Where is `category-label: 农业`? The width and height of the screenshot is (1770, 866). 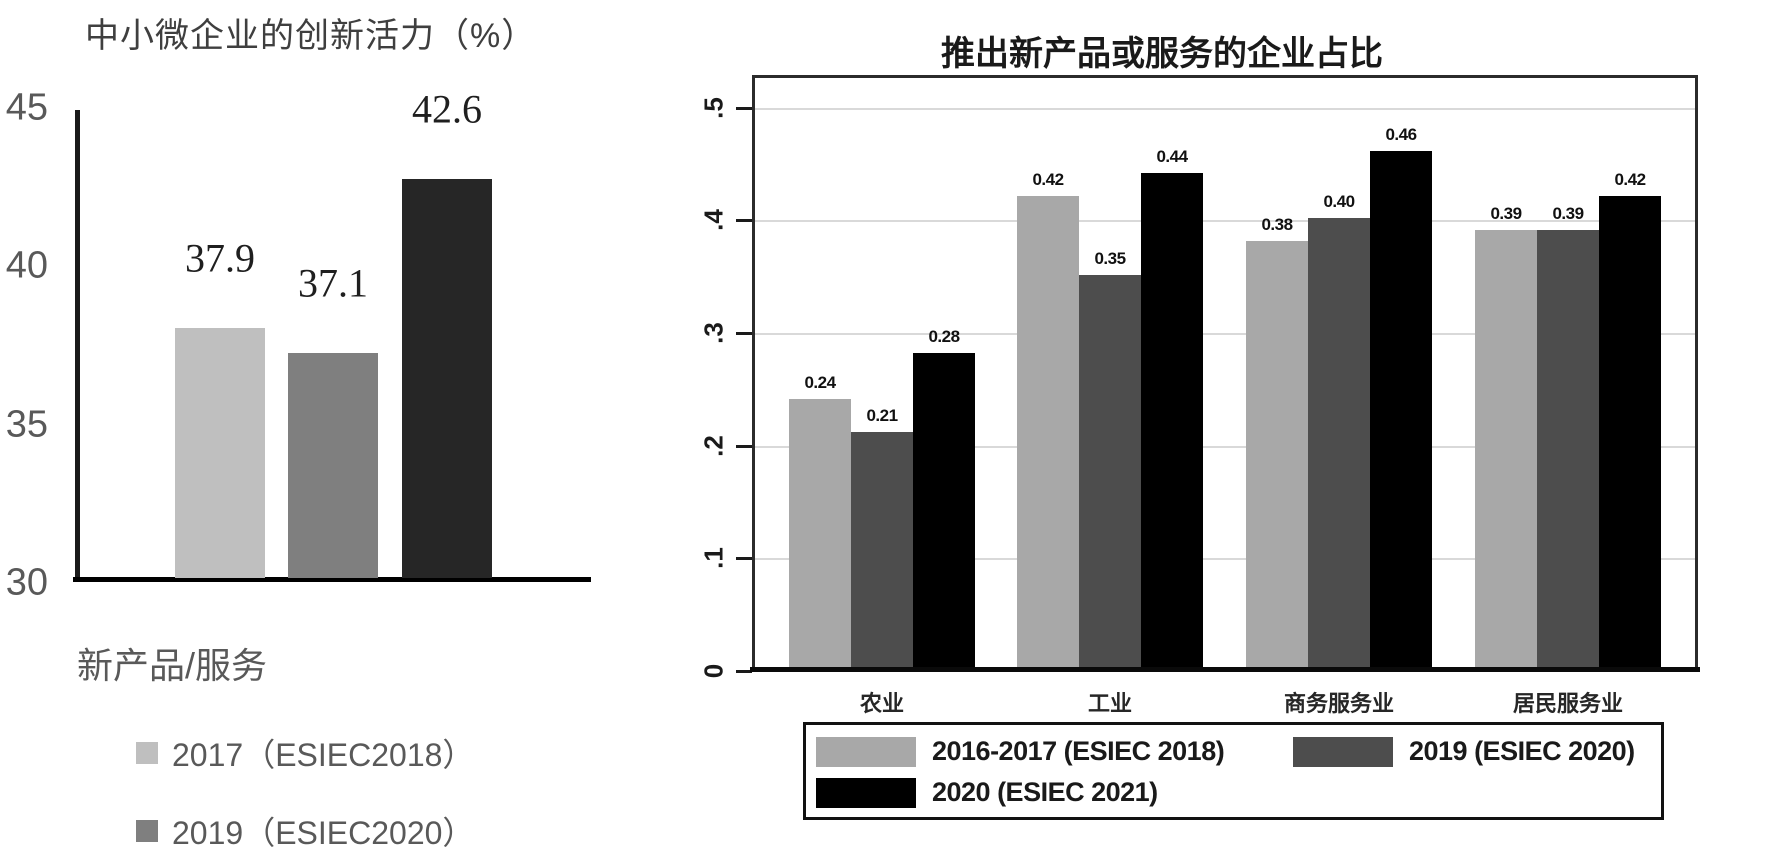 category-label: 农业 is located at coordinates (882, 703).